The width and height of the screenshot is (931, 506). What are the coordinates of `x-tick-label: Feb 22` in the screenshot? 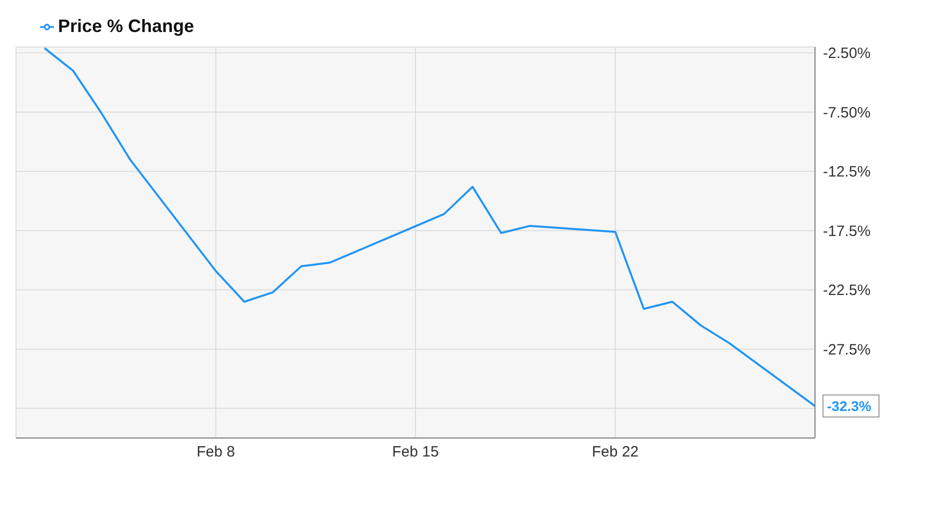 It's located at (615, 452).